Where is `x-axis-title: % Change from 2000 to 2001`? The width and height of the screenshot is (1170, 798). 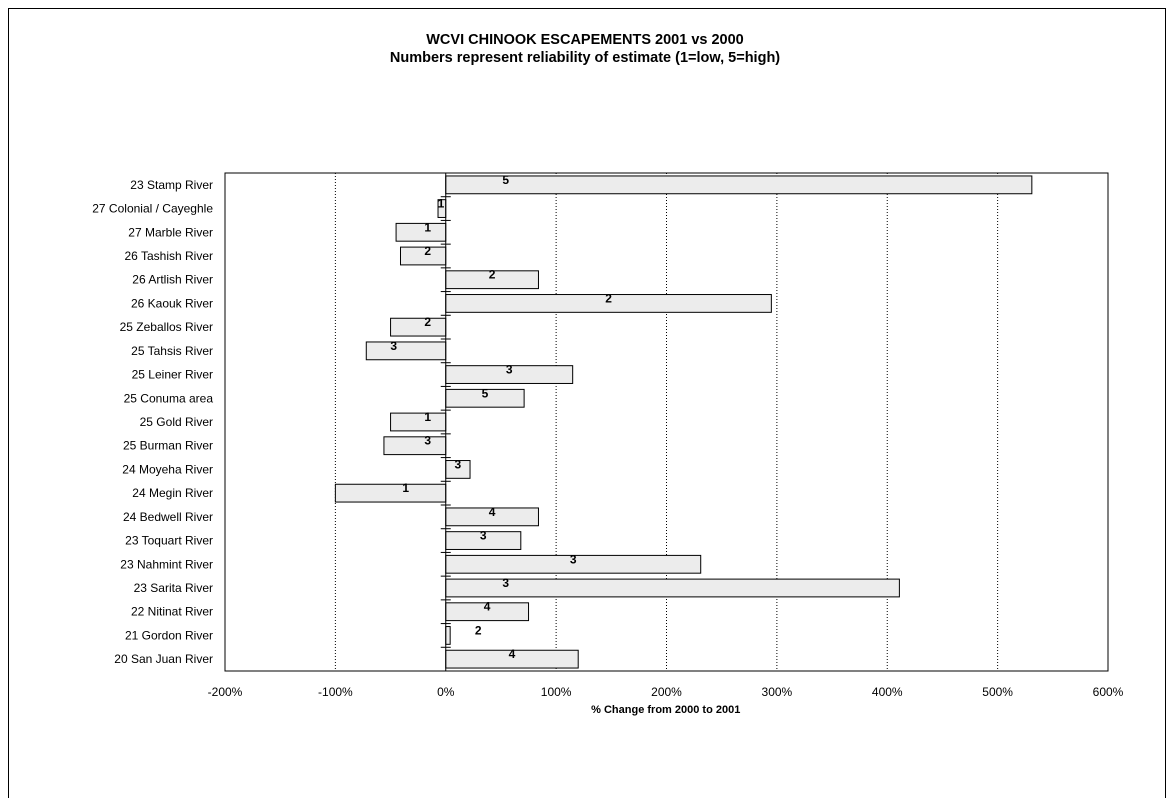
x-axis-title: % Change from 2000 to 2001 is located at coordinates (665, 710).